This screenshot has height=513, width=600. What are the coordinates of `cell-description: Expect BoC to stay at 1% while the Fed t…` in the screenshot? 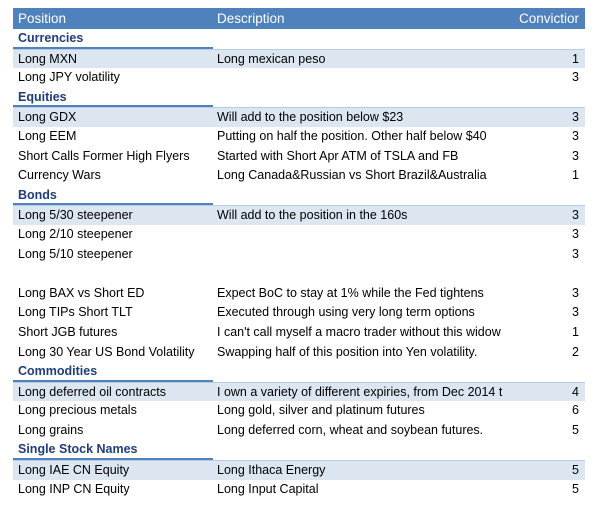 It's located at (350, 292).